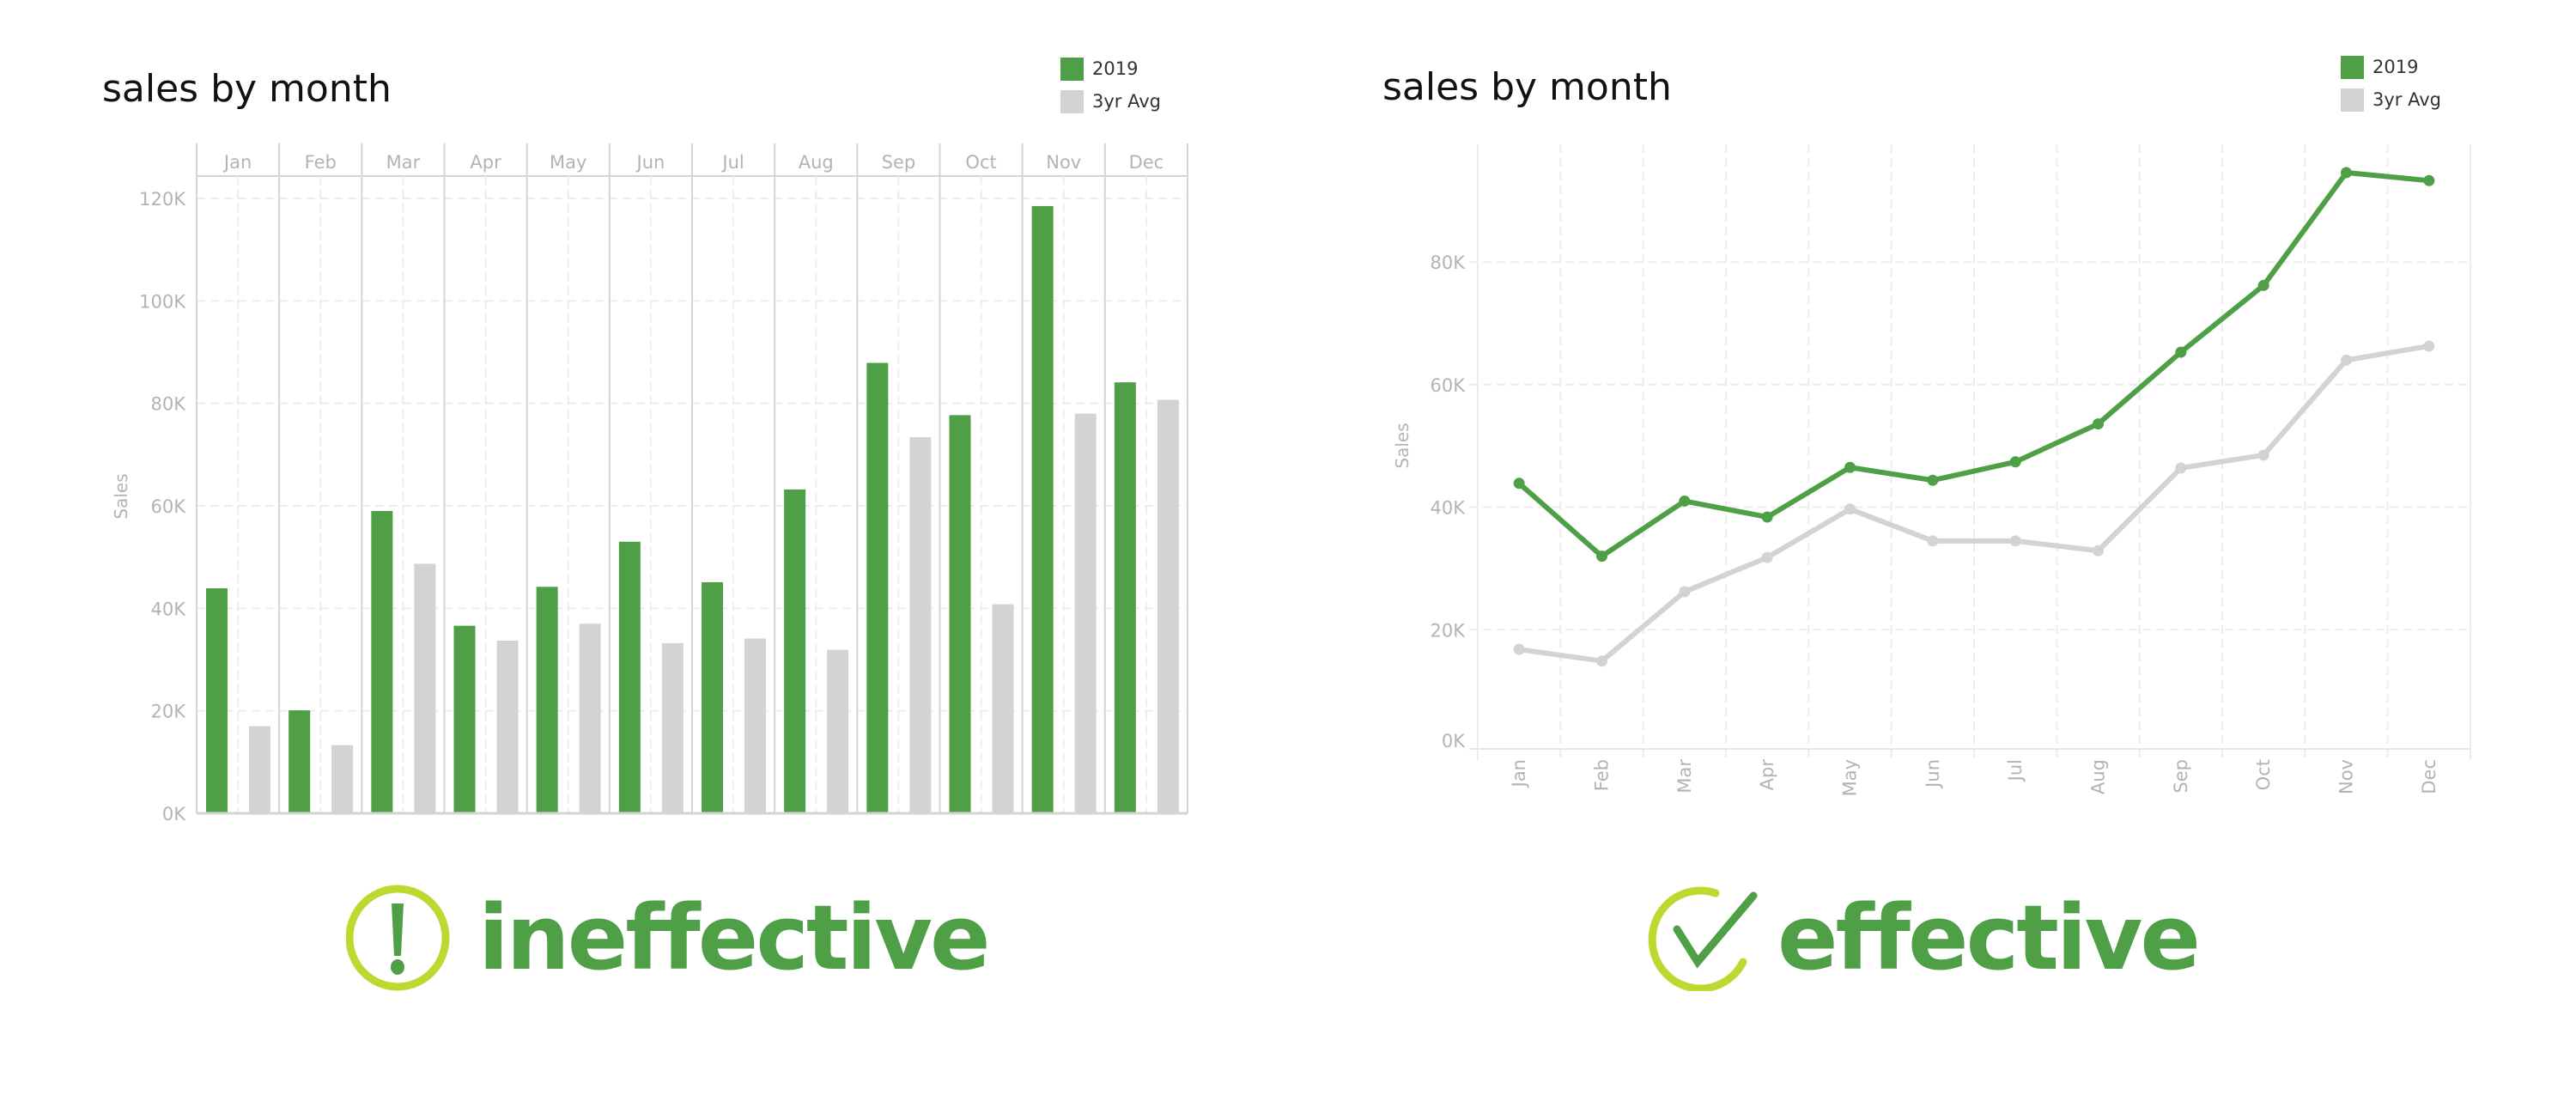  What do you see at coordinates (629, 677) in the screenshot?
I see `bar-2019-jun` at bounding box center [629, 677].